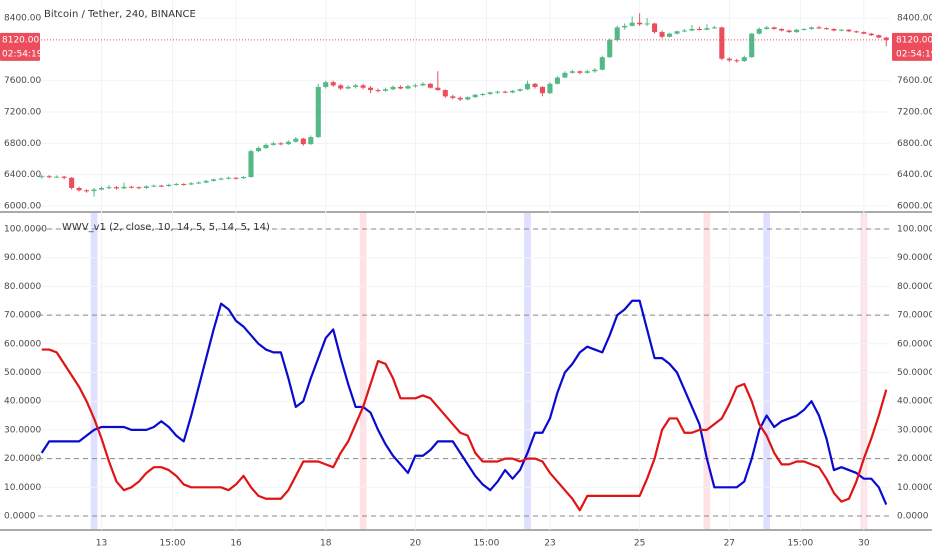 Image resolution: width=932 pixels, height=550 pixels. I want to click on y-tick-label: 40.0000, so click(914, 402).